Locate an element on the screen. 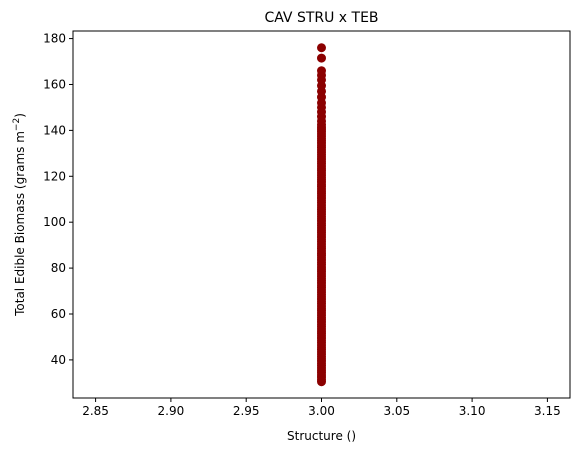 This screenshot has height=453, width=579. y-tick-label: 40 is located at coordinates (58, 360).